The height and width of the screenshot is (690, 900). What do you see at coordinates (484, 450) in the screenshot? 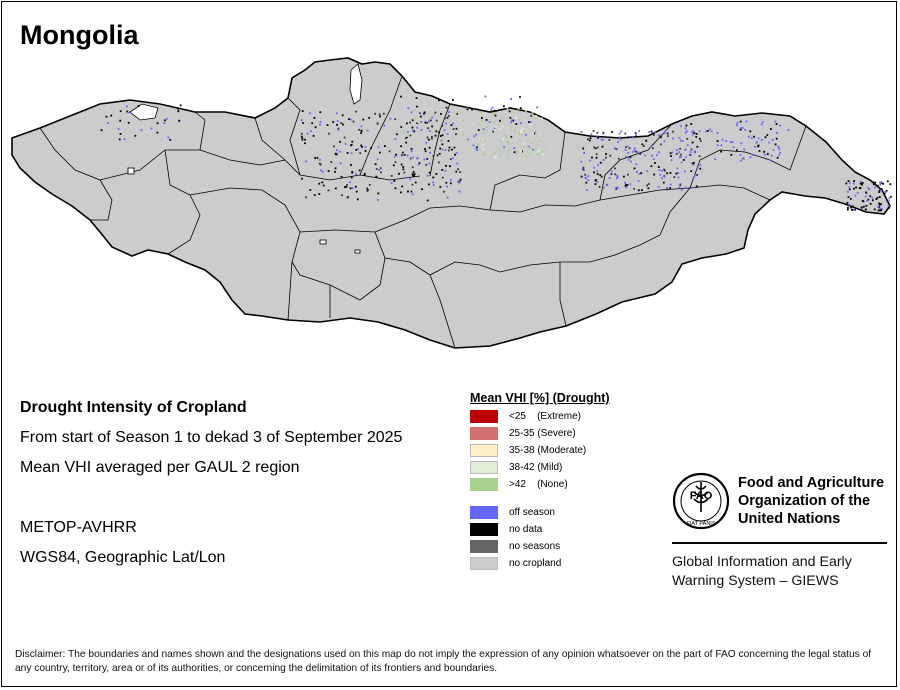
I see `legend-swatch` at bounding box center [484, 450].